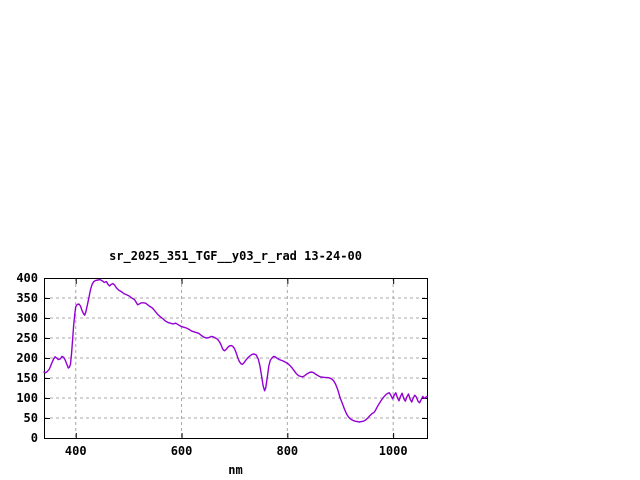 This screenshot has height=480, width=640. What do you see at coordinates (235, 470) in the screenshot?
I see `x-axis-label: nm` at bounding box center [235, 470].